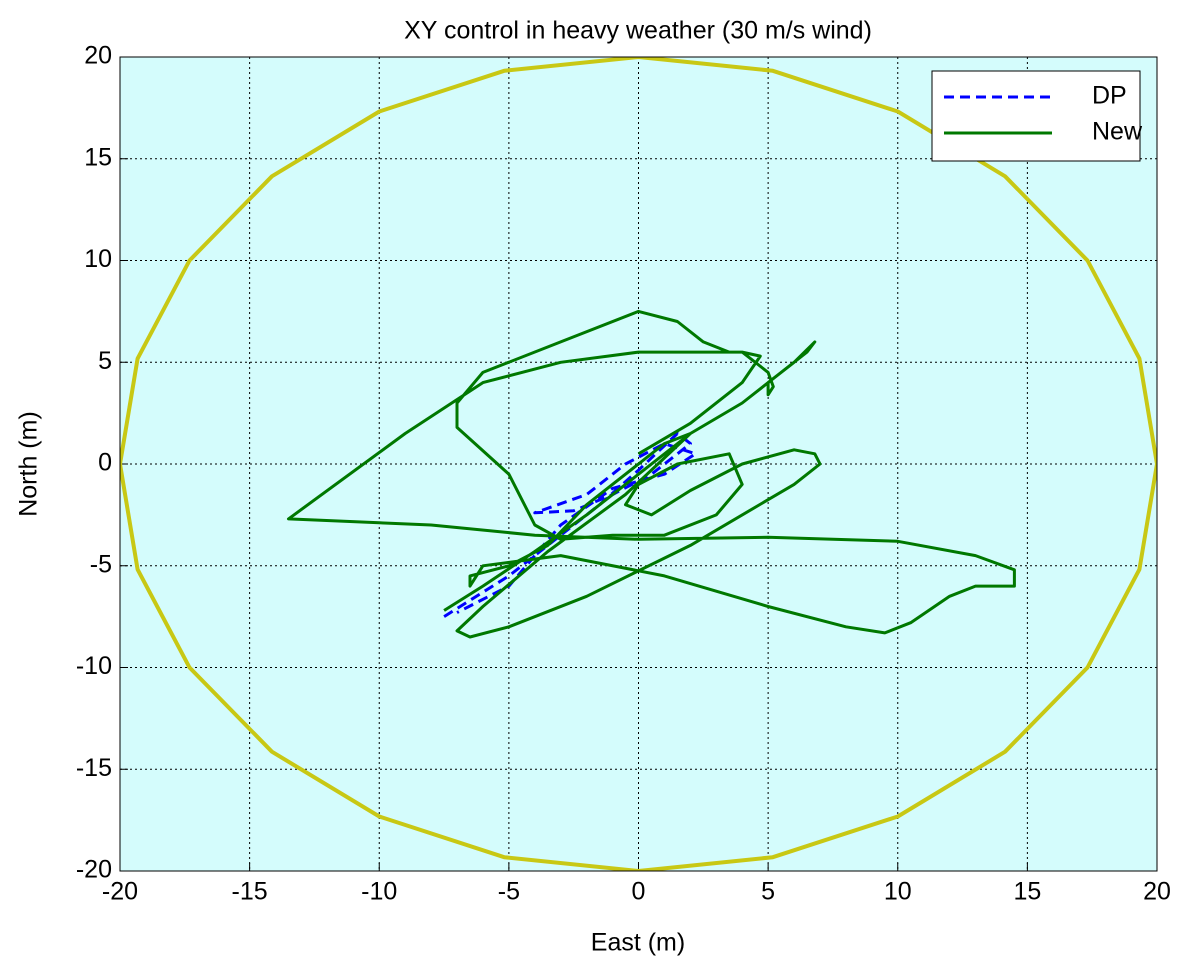 The width and height of the screenshot is (1178, 965). What do you see at coordinates (94, 870) in the screenshot?
I see `y-tick-label: -20` at bounding box center [94, 870].